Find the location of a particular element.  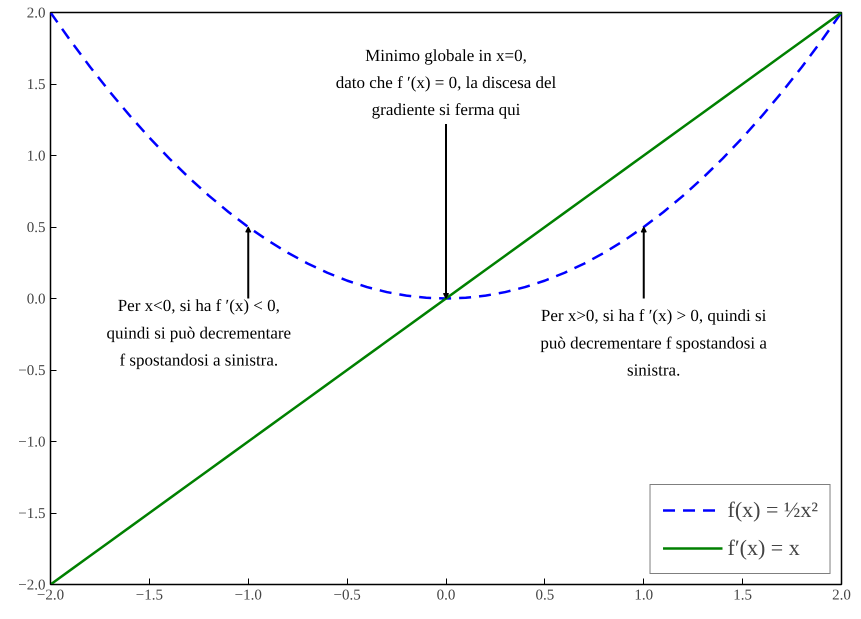

x-tick-label: 0.5 is located at coordinates (545, 596).